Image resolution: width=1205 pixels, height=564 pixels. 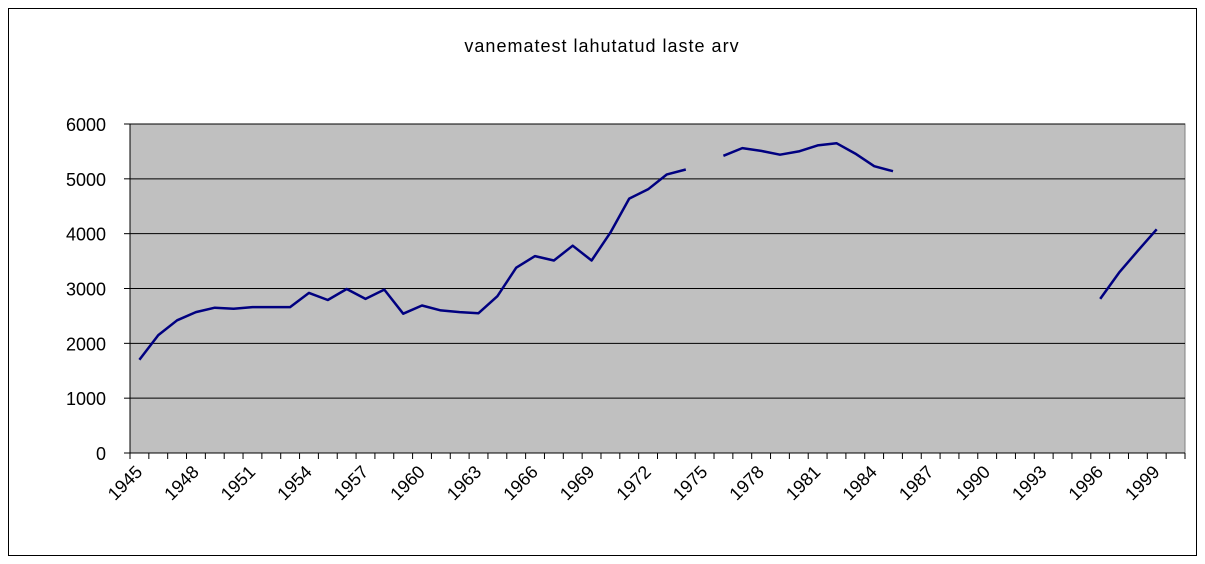 I want to click on y-tick-label: 4000, so click(x=86, y=235).